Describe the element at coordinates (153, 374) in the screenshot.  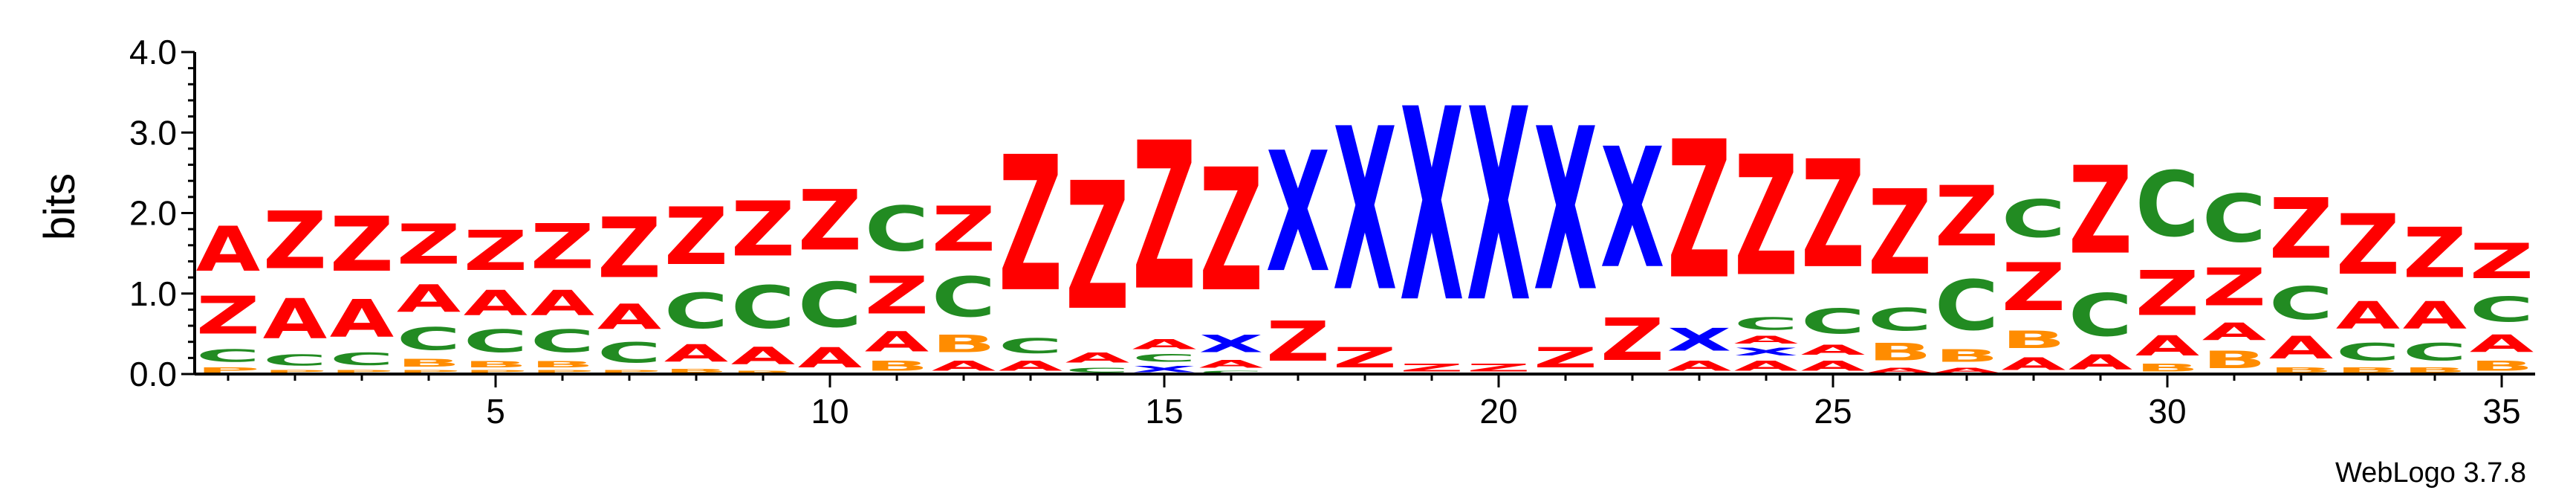
I see `y-tick-label: 0.0` at that location.